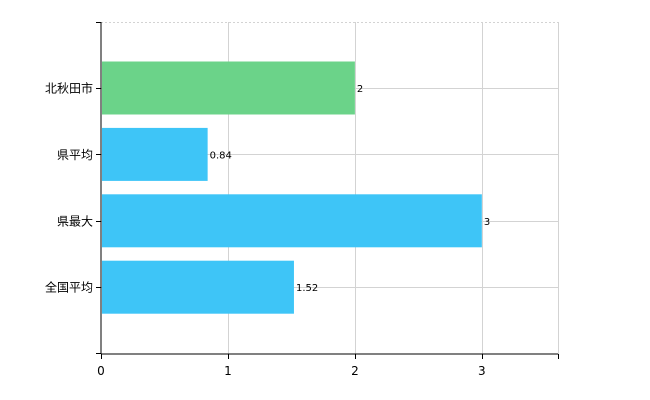 The width and height of the screenshot is (650, 400). Describe the element at coordinates (75, 221) in the screenshot. I see `y-tick-label: 県最大` at that location.